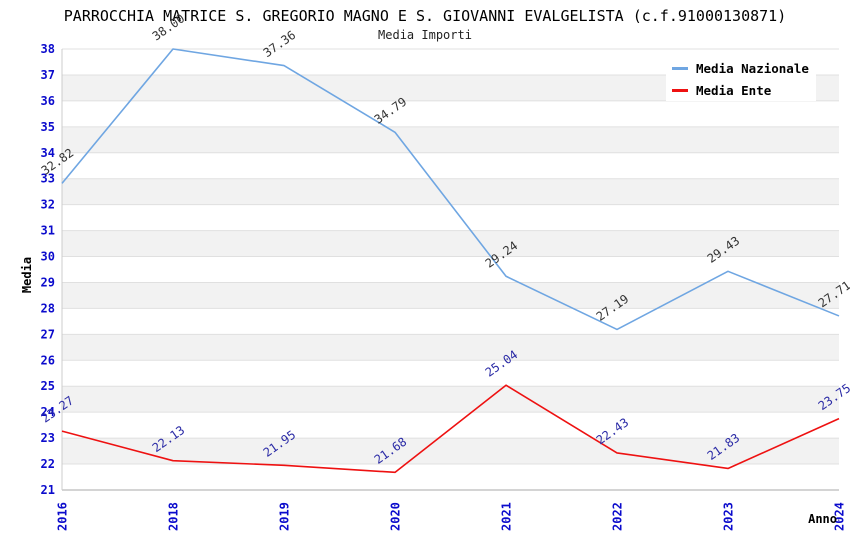  Describe the element at coordinates (48, 101) in the screenshot. I see `y-tick-label: 36` at that location.